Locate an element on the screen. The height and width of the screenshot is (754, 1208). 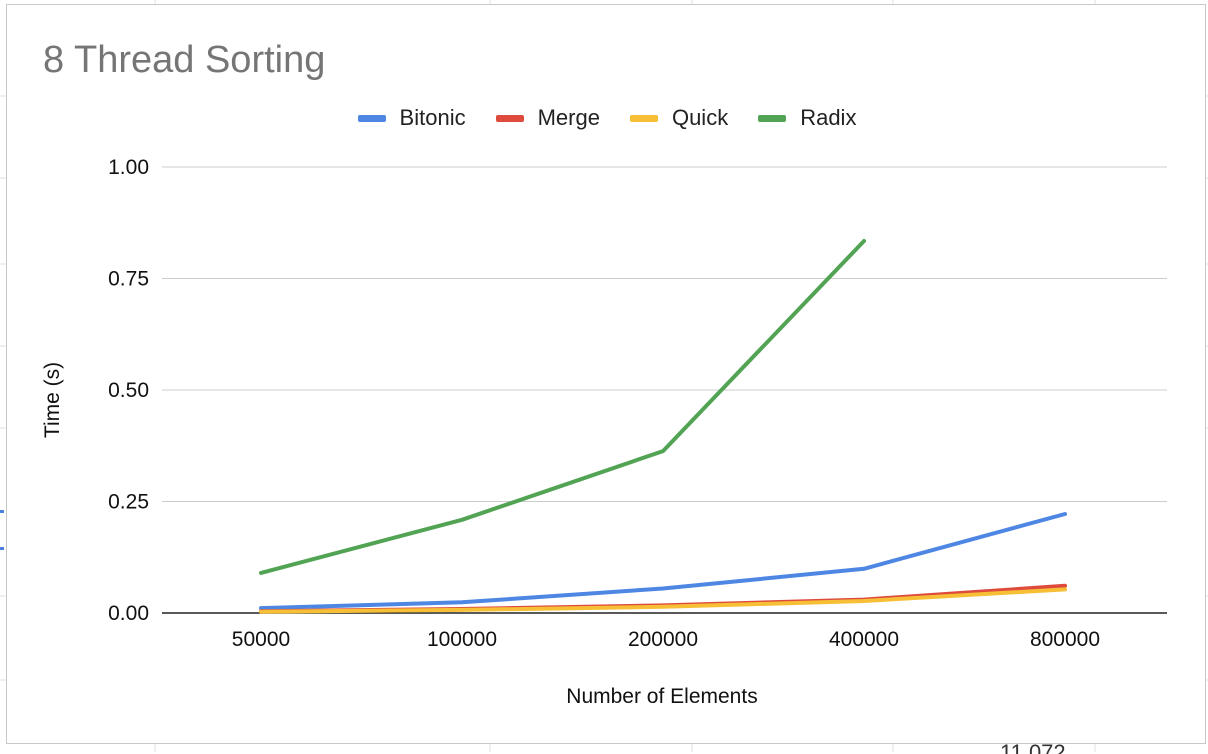
y-tick-label: 0.00 is located at coordinates (128, 613).